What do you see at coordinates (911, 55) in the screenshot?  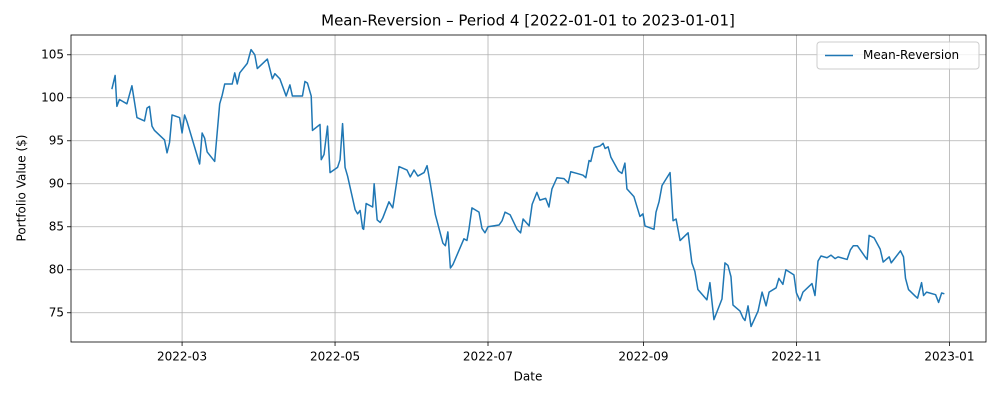 I see `legend-label: Mean-Reversion` at bounding box center [911, 55].